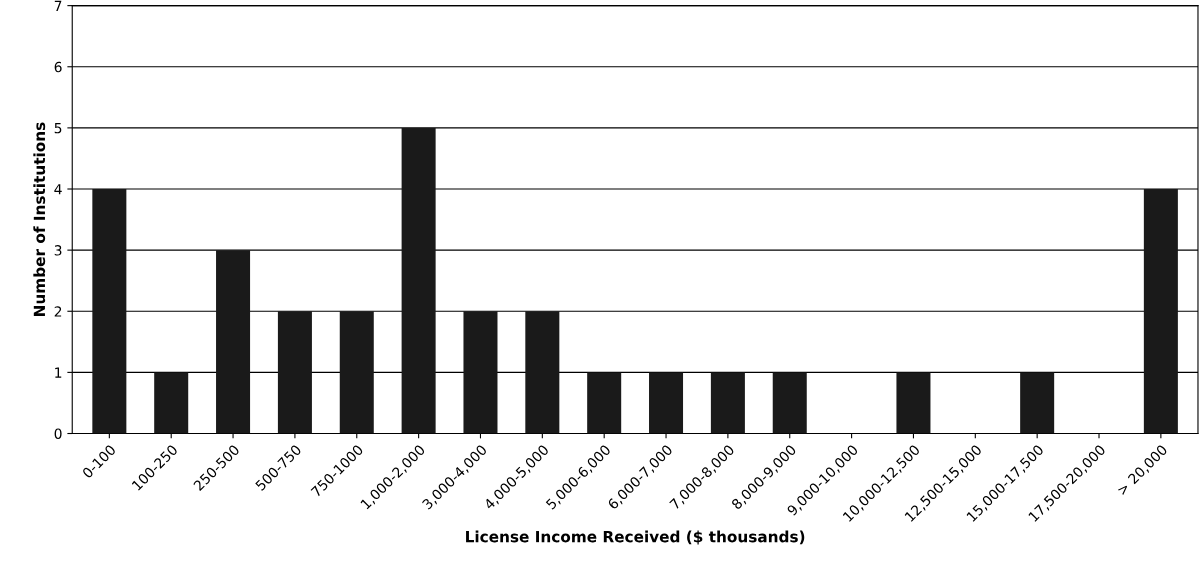 Image resolution: width=1204 pixels, height=563 pixels. Describe the element at coordinates (58, 67) in the screenshot. I see `y-tick-label: 6` at that location.